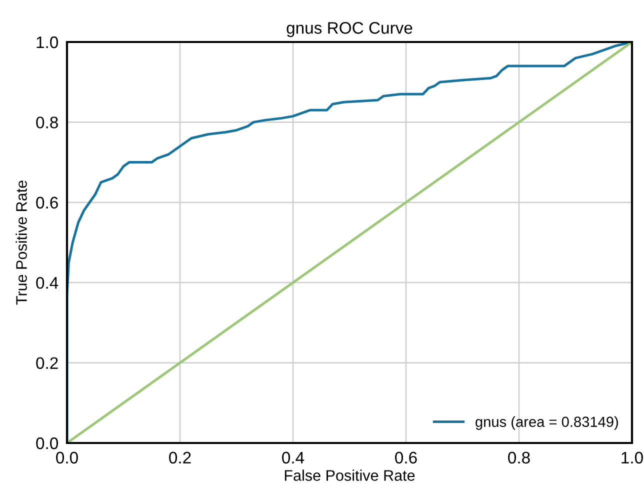  Describe the element at coordinates (406, 458) in the screenshot. I see `x-tick-label: 0.6` at that location.